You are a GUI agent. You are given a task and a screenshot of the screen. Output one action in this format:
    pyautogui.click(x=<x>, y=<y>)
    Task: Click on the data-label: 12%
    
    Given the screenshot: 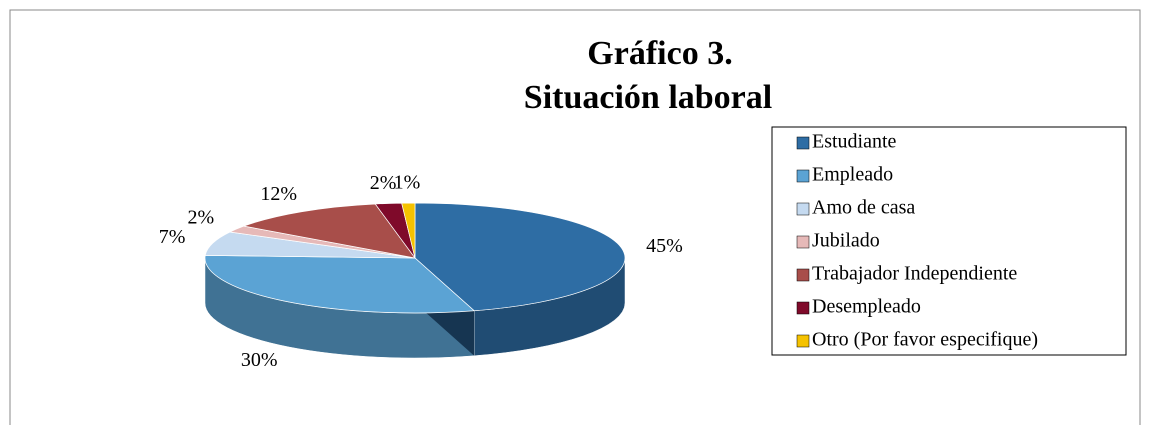 What is the action you would take?
    pyautogui.click(x=278, y=194)
    